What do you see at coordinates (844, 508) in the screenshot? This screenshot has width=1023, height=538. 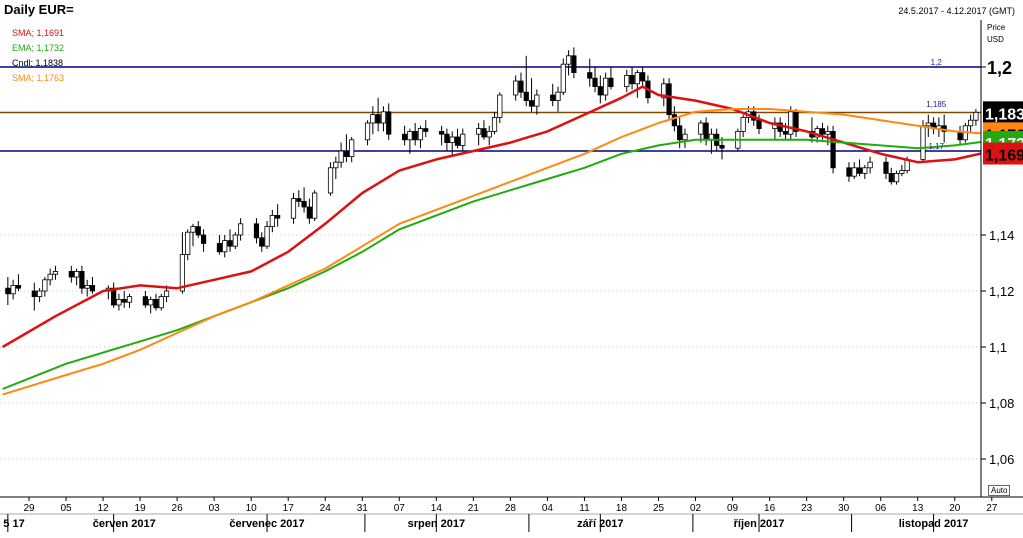 I see `x-tick-label: 30` at bounding box center [844, 508].